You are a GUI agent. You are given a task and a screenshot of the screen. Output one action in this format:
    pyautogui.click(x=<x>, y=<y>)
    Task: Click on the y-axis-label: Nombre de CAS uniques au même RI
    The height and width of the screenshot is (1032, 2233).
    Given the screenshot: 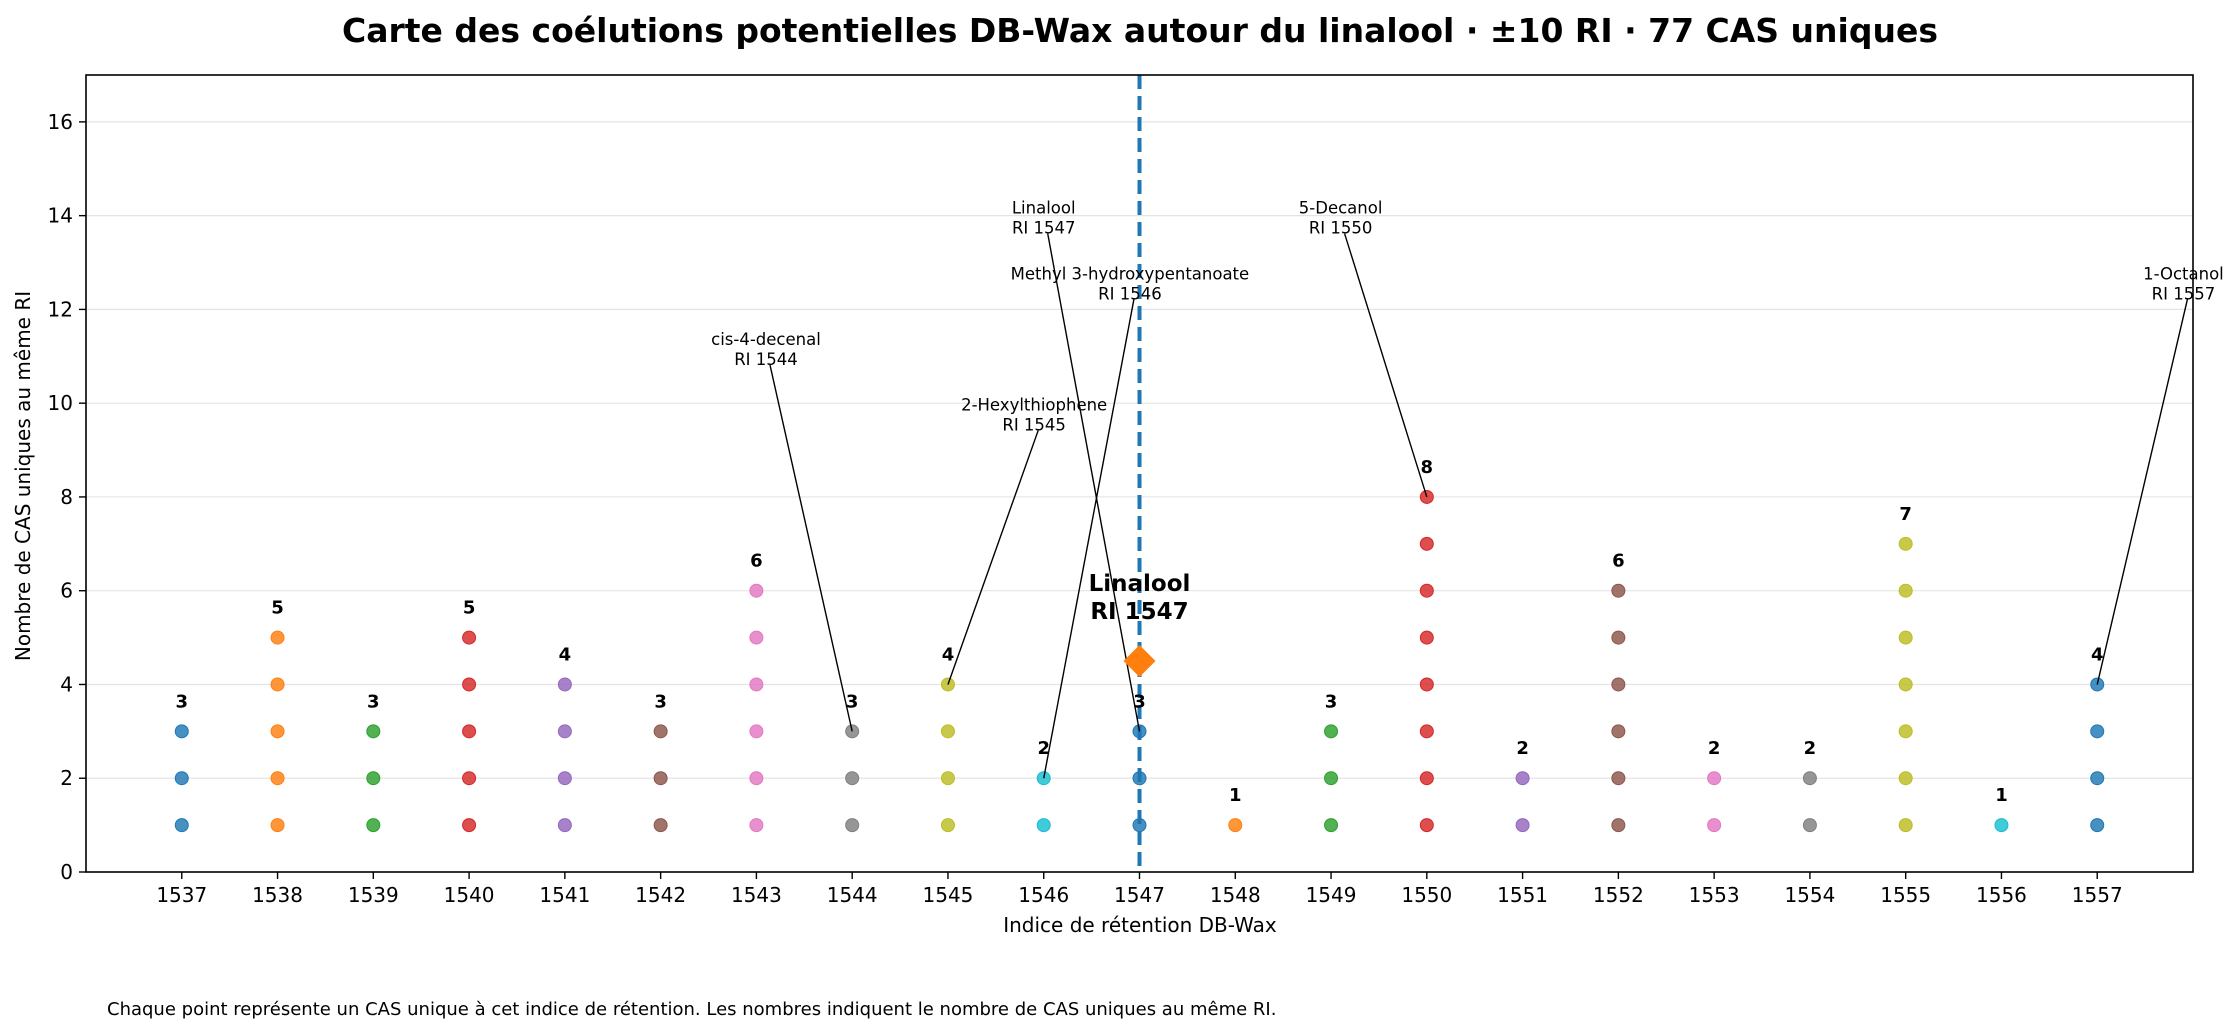 What is the action you would take?
    pyautogui.click(x=23, y=476)
    